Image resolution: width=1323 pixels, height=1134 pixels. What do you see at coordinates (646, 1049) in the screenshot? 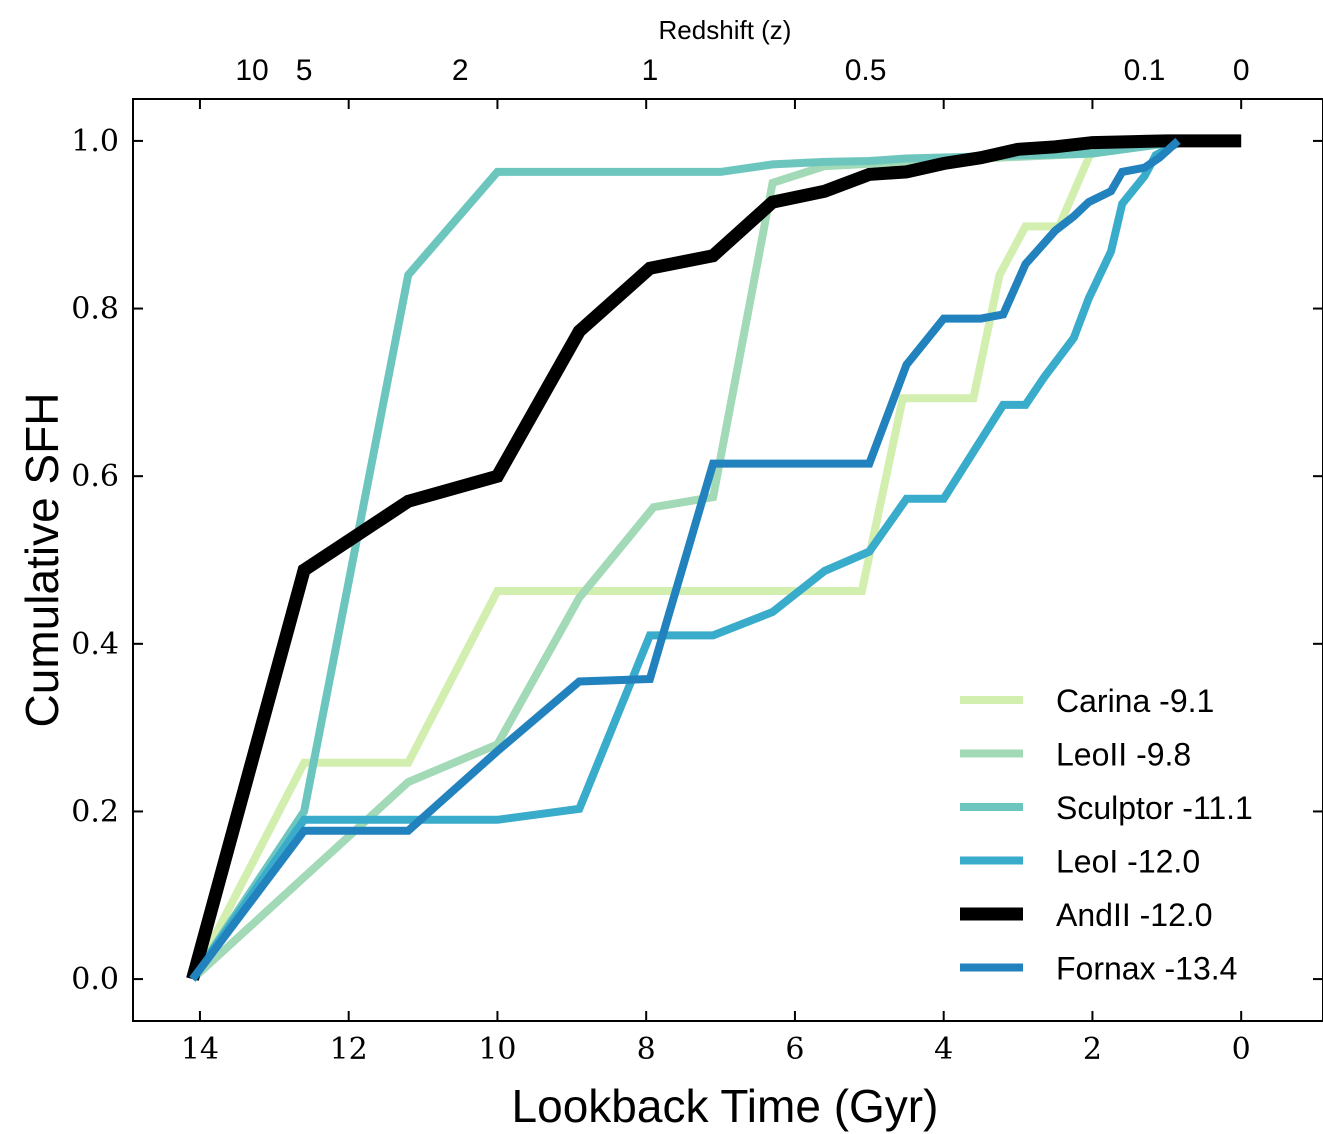
I see `x-tick-label: 8` at bounding box center [646, 1049].